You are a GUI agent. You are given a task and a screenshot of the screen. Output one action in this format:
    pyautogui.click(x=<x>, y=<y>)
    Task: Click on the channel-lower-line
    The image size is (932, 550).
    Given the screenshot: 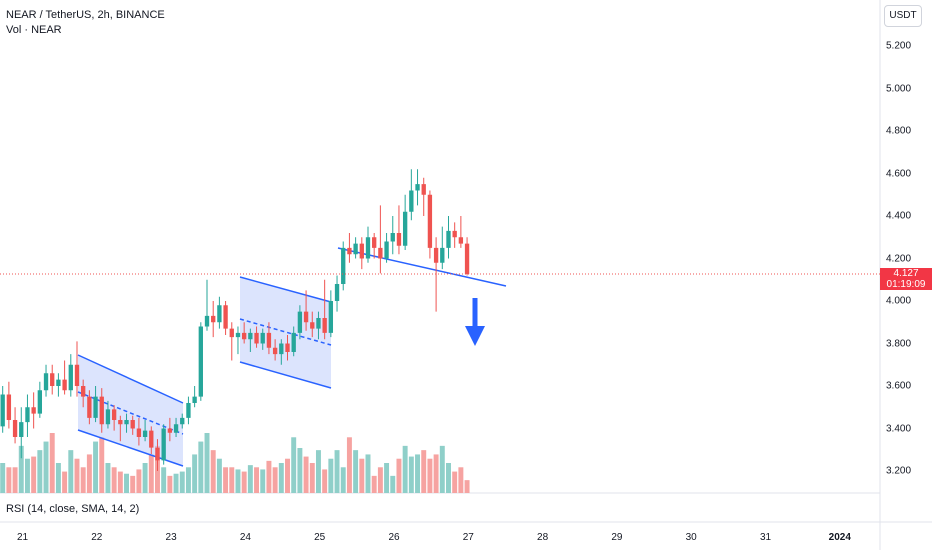 What is the action you would take?
    pyautogui.click(x=285, y=375)
    